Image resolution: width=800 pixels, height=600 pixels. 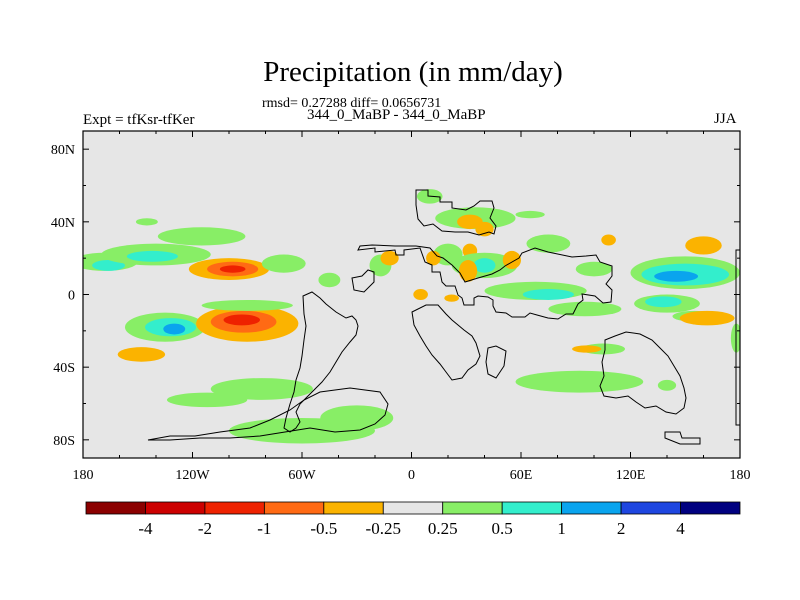 I want to click on colorbar-label: 2, so click(x=621, y=528).